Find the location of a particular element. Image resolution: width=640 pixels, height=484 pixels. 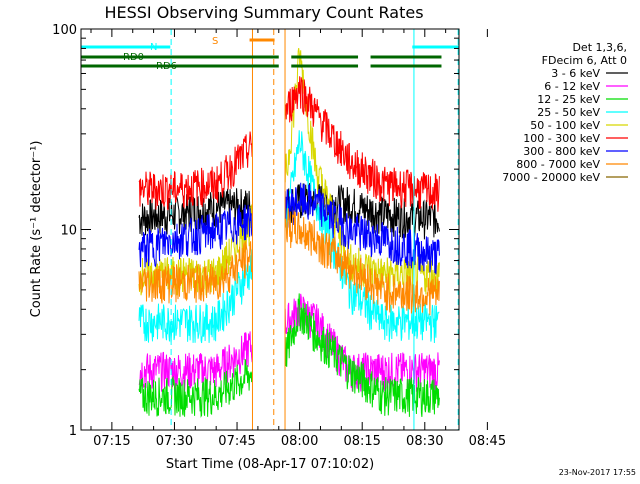

x-tick-label: 08:00 is located at coordinates (299, 441).